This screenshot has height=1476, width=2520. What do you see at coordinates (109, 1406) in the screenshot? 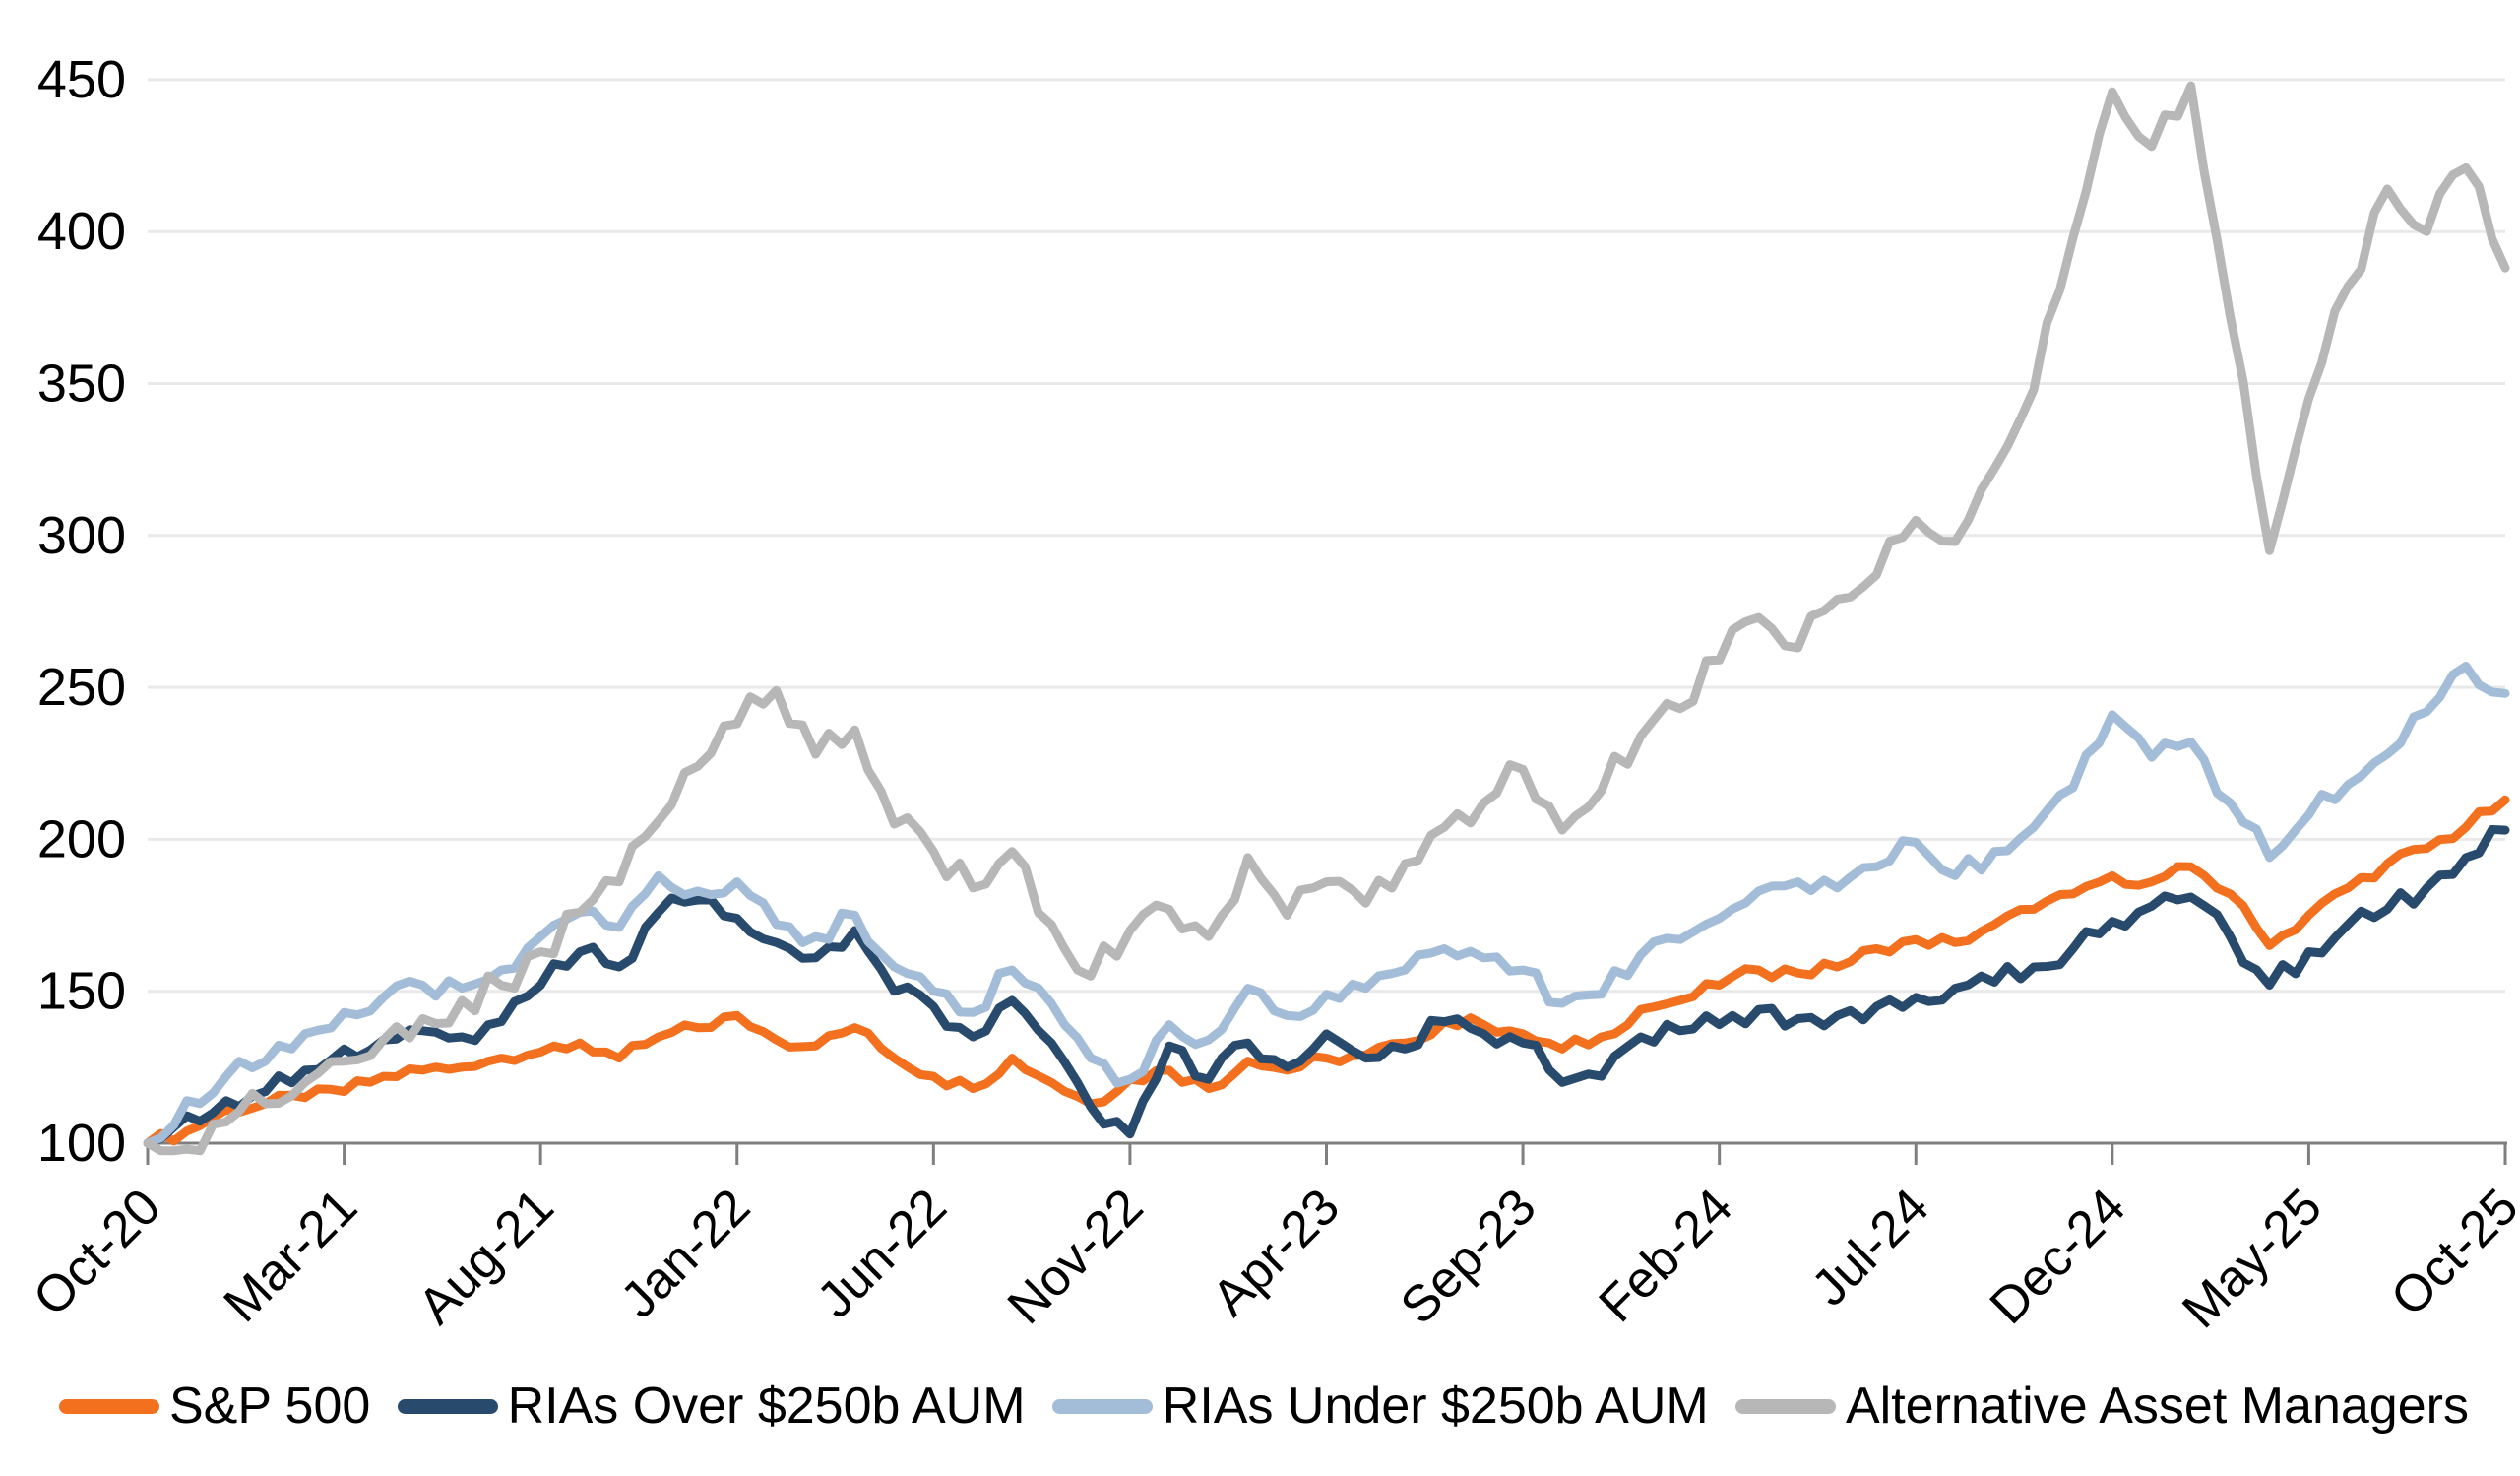
I see `sp500-line-swatch` at bounding box center [109, 1406].